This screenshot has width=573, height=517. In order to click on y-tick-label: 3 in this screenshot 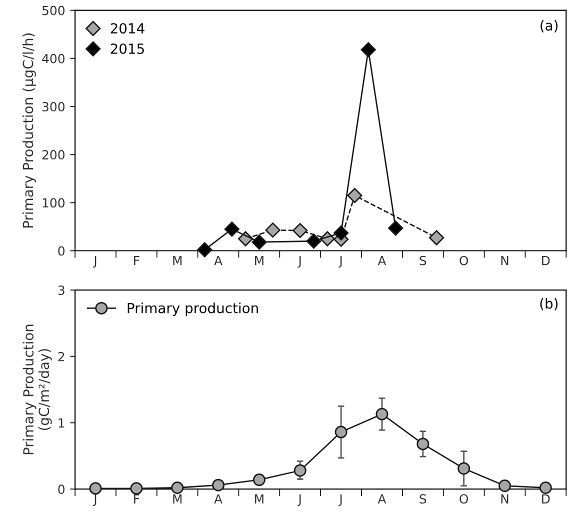, I will do `click(61, 290)`.